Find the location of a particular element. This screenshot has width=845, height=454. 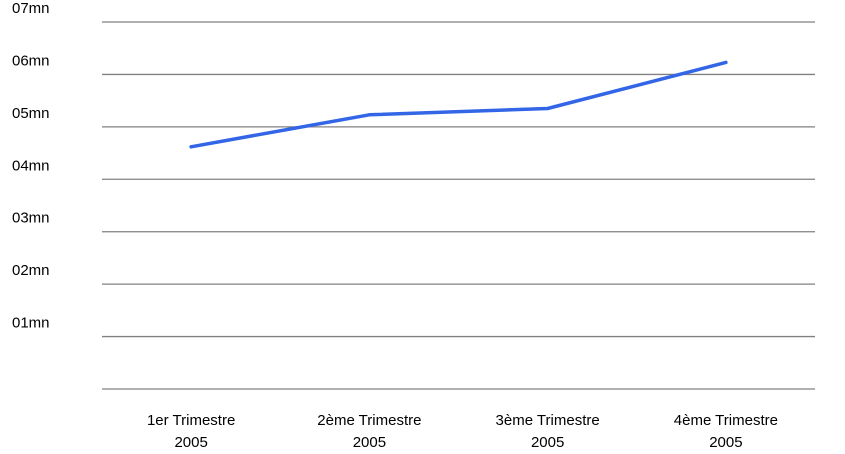

y-tick-label: 01mn is located at coordinates (31, 323).